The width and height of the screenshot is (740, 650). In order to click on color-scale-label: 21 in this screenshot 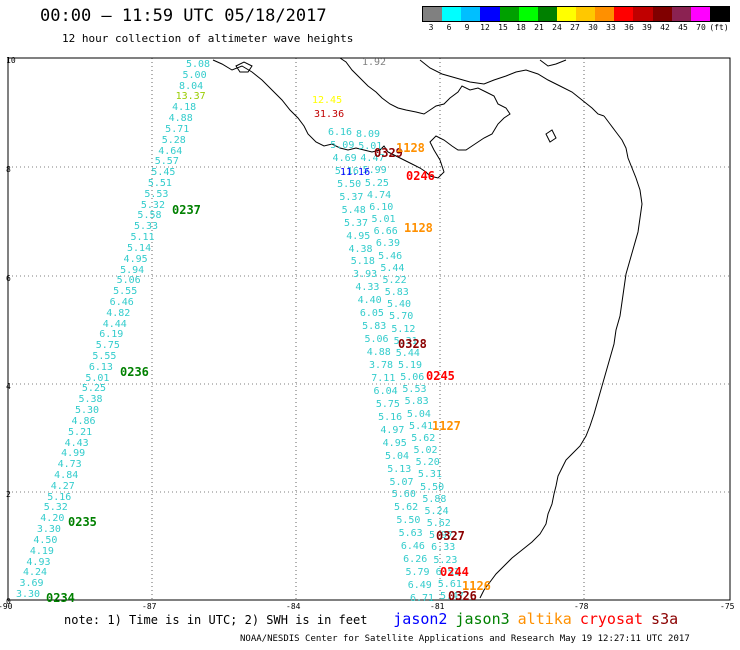, I will do `click(539, 27)`.